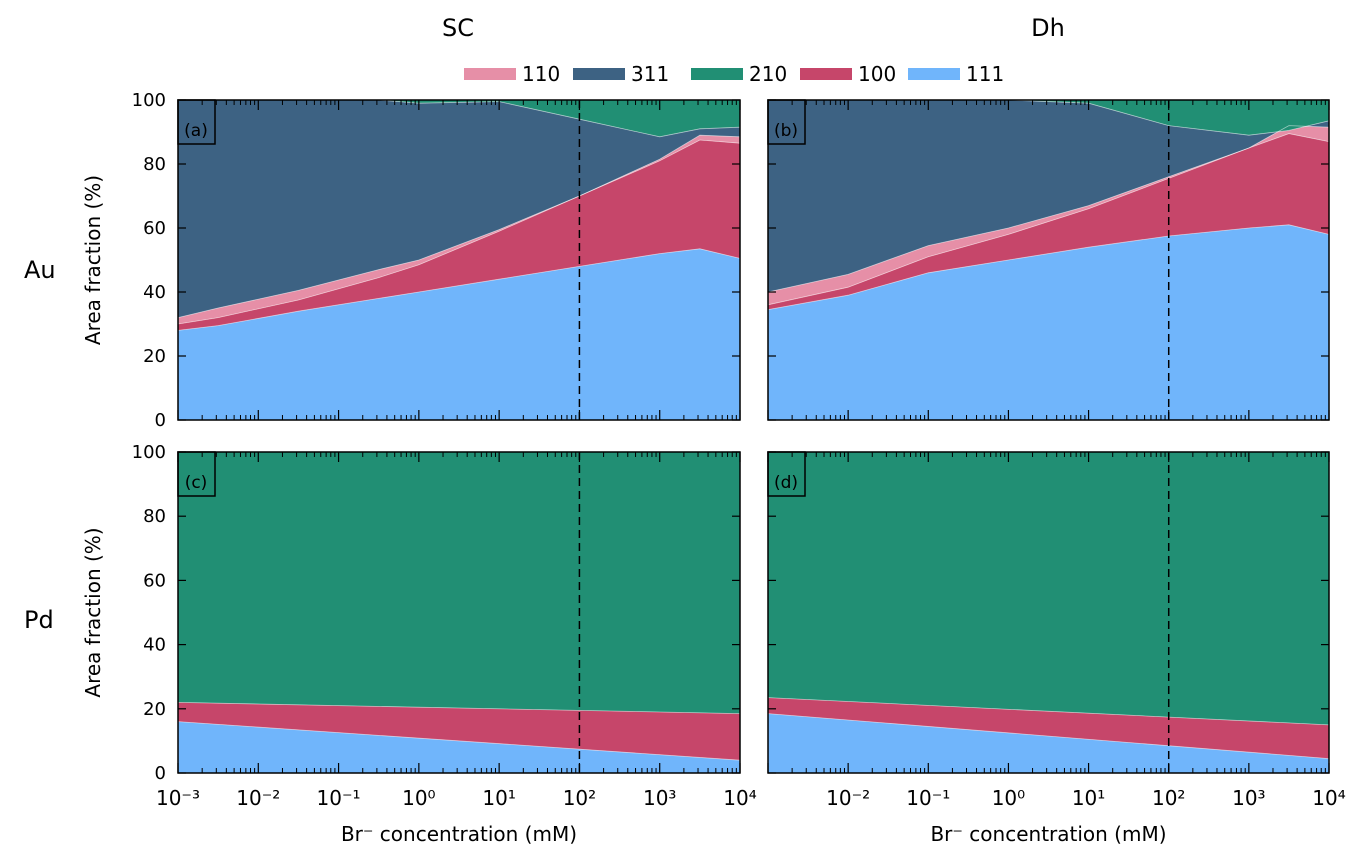  Describe the element at coordinates (877, 74) in the screenshot. I see `legend-label-100: 100` at that location.